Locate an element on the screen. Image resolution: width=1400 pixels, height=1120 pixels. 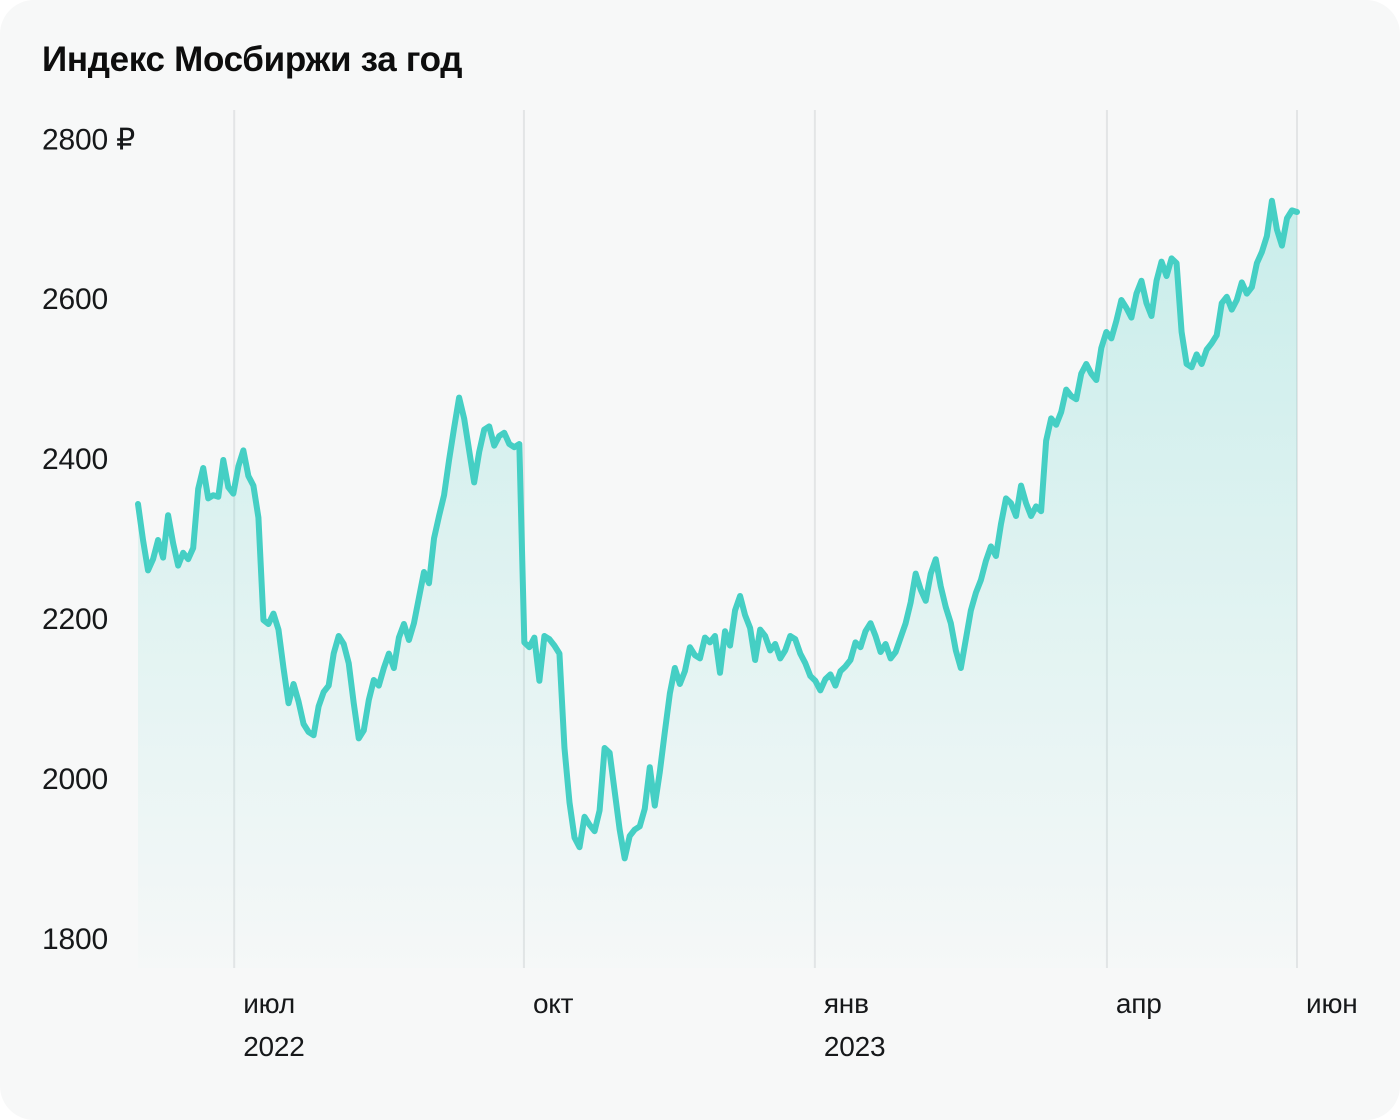
x-axis-month: июн is located at coordinates (1332, 1003).